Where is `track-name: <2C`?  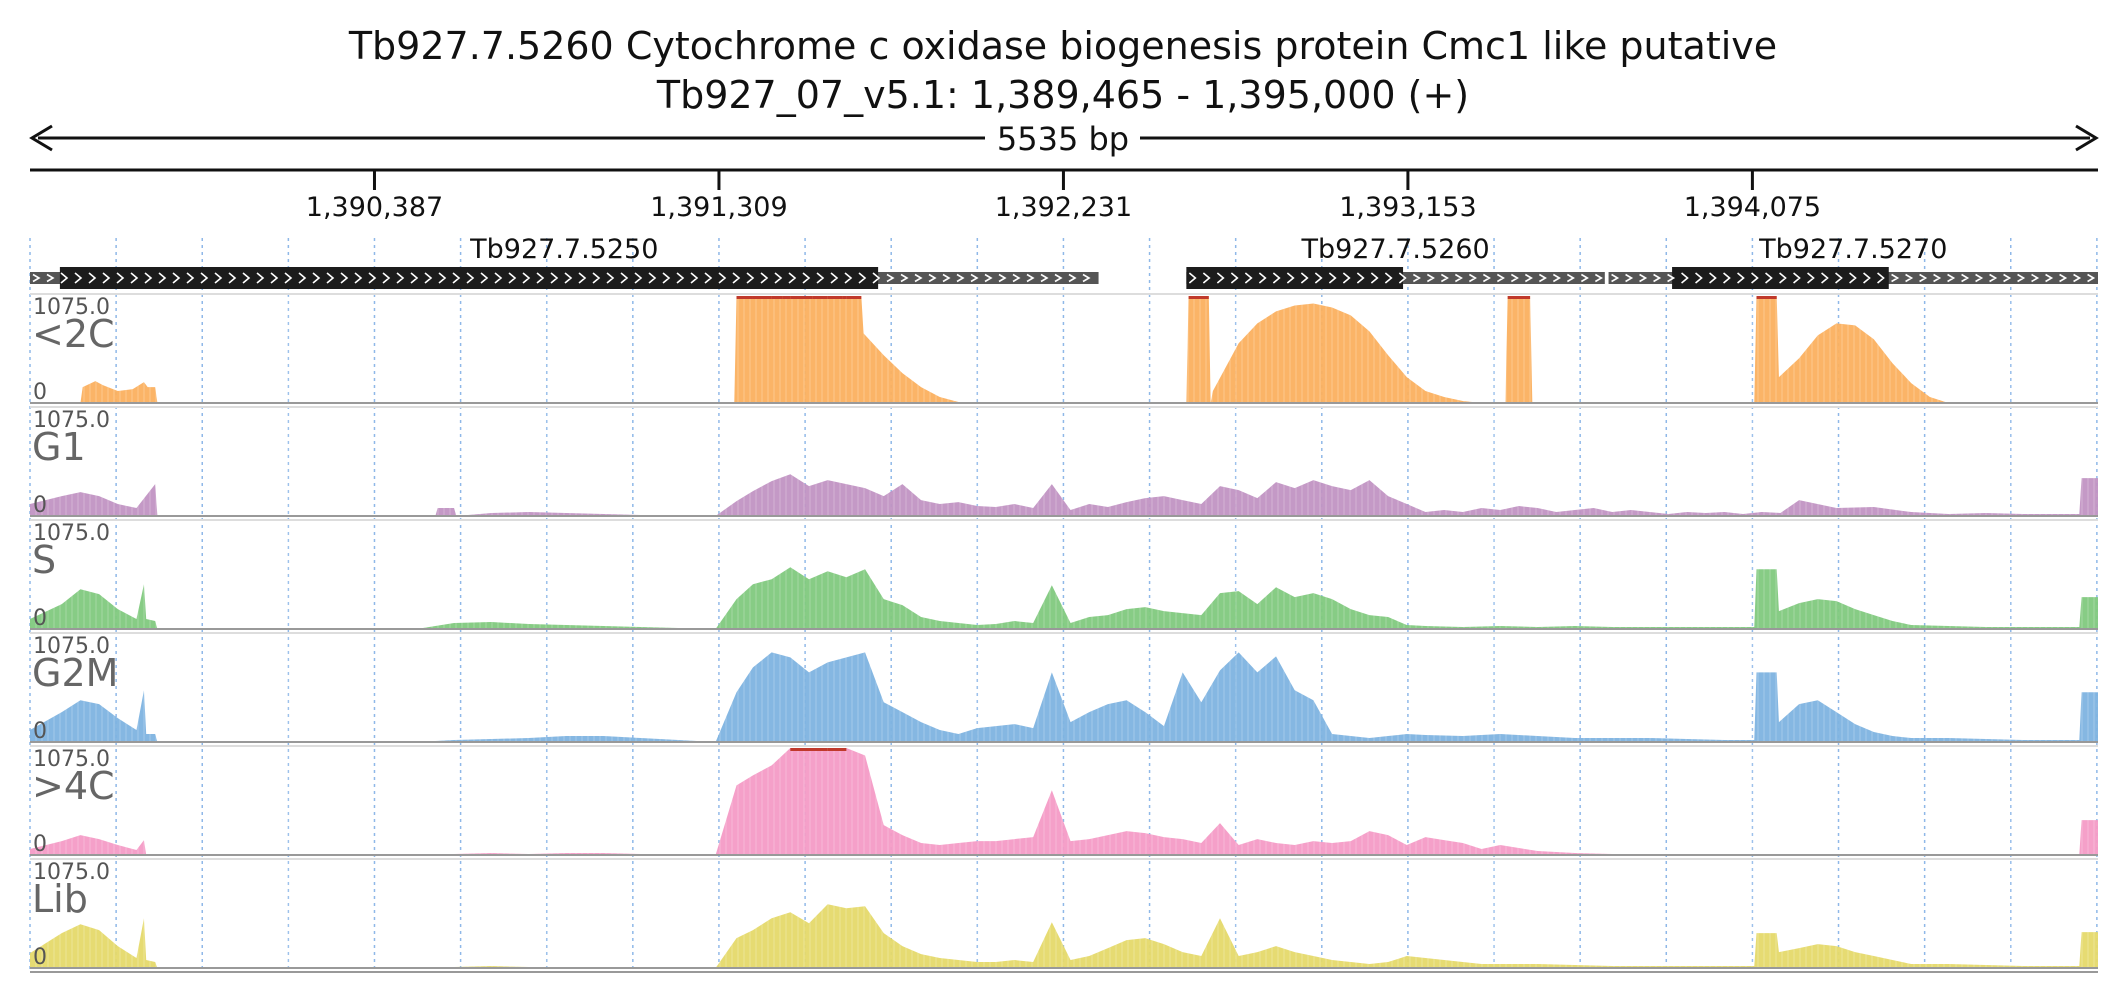 track-name: <2C is located at coordinates (73, 334).